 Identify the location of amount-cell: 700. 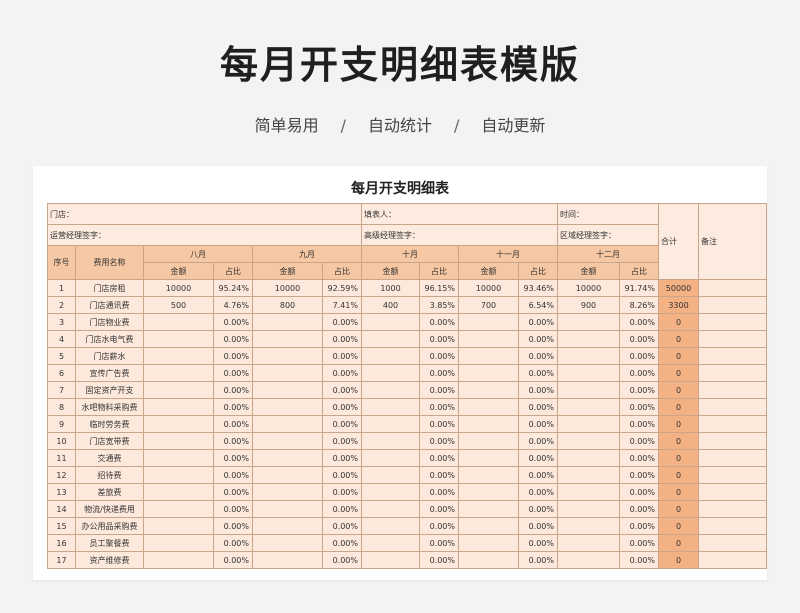
(488, 305).